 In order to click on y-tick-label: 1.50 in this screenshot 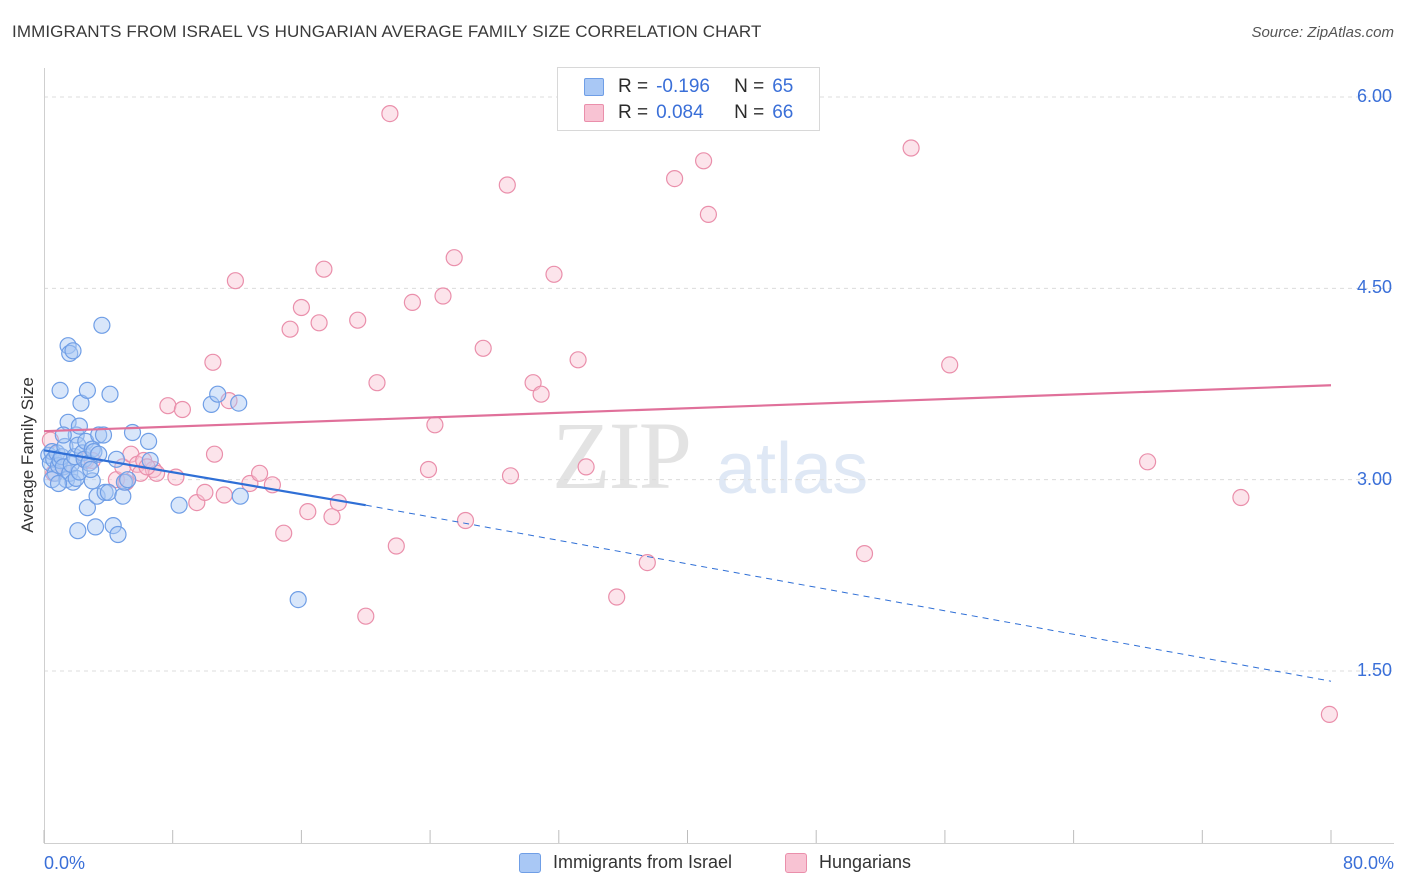, I will do `click(1374, 670)`.